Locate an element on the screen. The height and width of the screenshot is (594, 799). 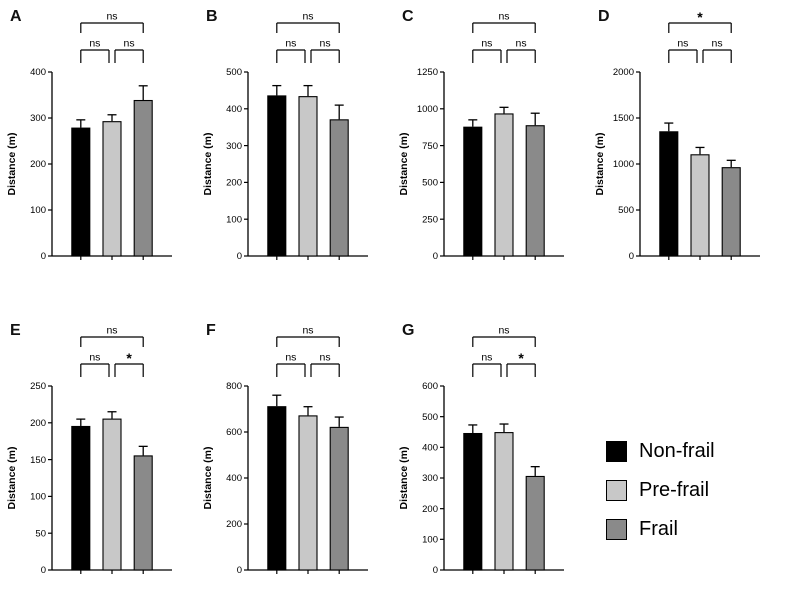
legend-item-frail: Frail is located at coordinates (697, 529).